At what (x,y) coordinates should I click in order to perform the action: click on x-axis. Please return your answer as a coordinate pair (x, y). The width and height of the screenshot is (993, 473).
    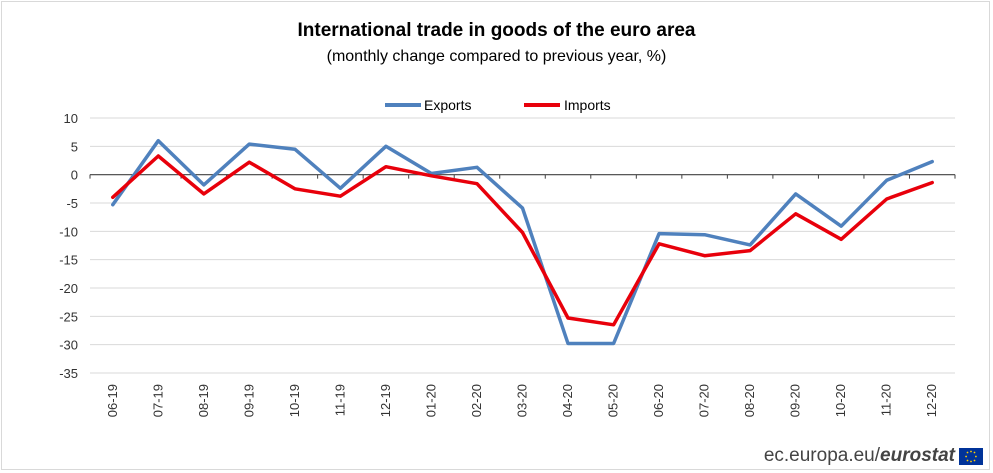
    Looking at the image, I should click on (522, 176).